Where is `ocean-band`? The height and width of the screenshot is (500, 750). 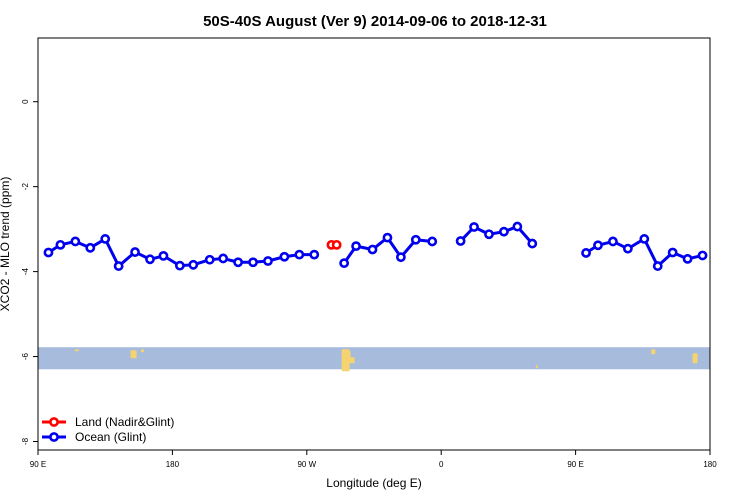 ocean-band is located at coordinates (374, 358).